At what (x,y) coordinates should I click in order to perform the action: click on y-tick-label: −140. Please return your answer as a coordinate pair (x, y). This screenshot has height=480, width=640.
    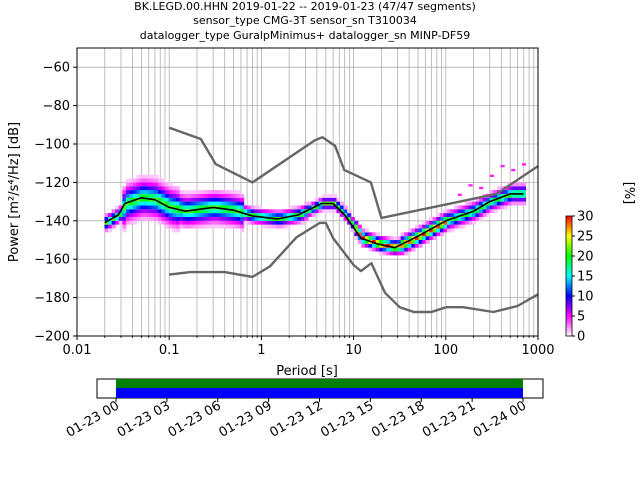
    Looking at the image, I should click on (52, 221).